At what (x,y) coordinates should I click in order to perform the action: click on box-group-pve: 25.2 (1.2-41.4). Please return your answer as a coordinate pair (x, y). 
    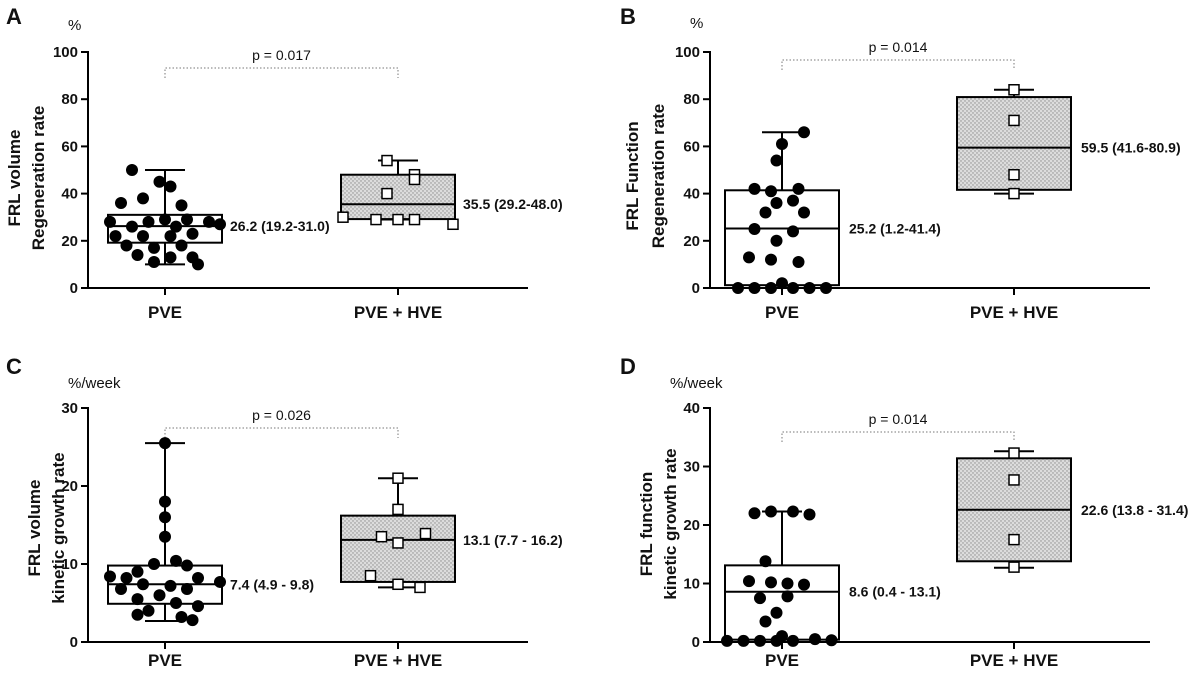
    Looking at the image, I should click on (832, 210).